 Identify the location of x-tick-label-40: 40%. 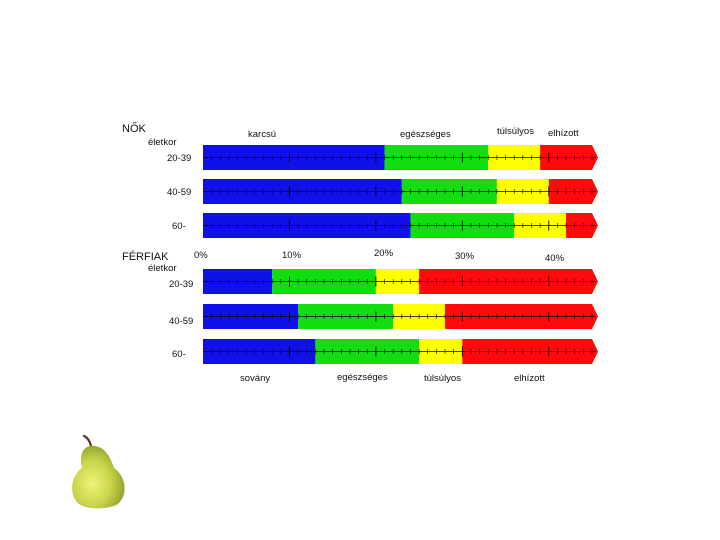
(555, 258).